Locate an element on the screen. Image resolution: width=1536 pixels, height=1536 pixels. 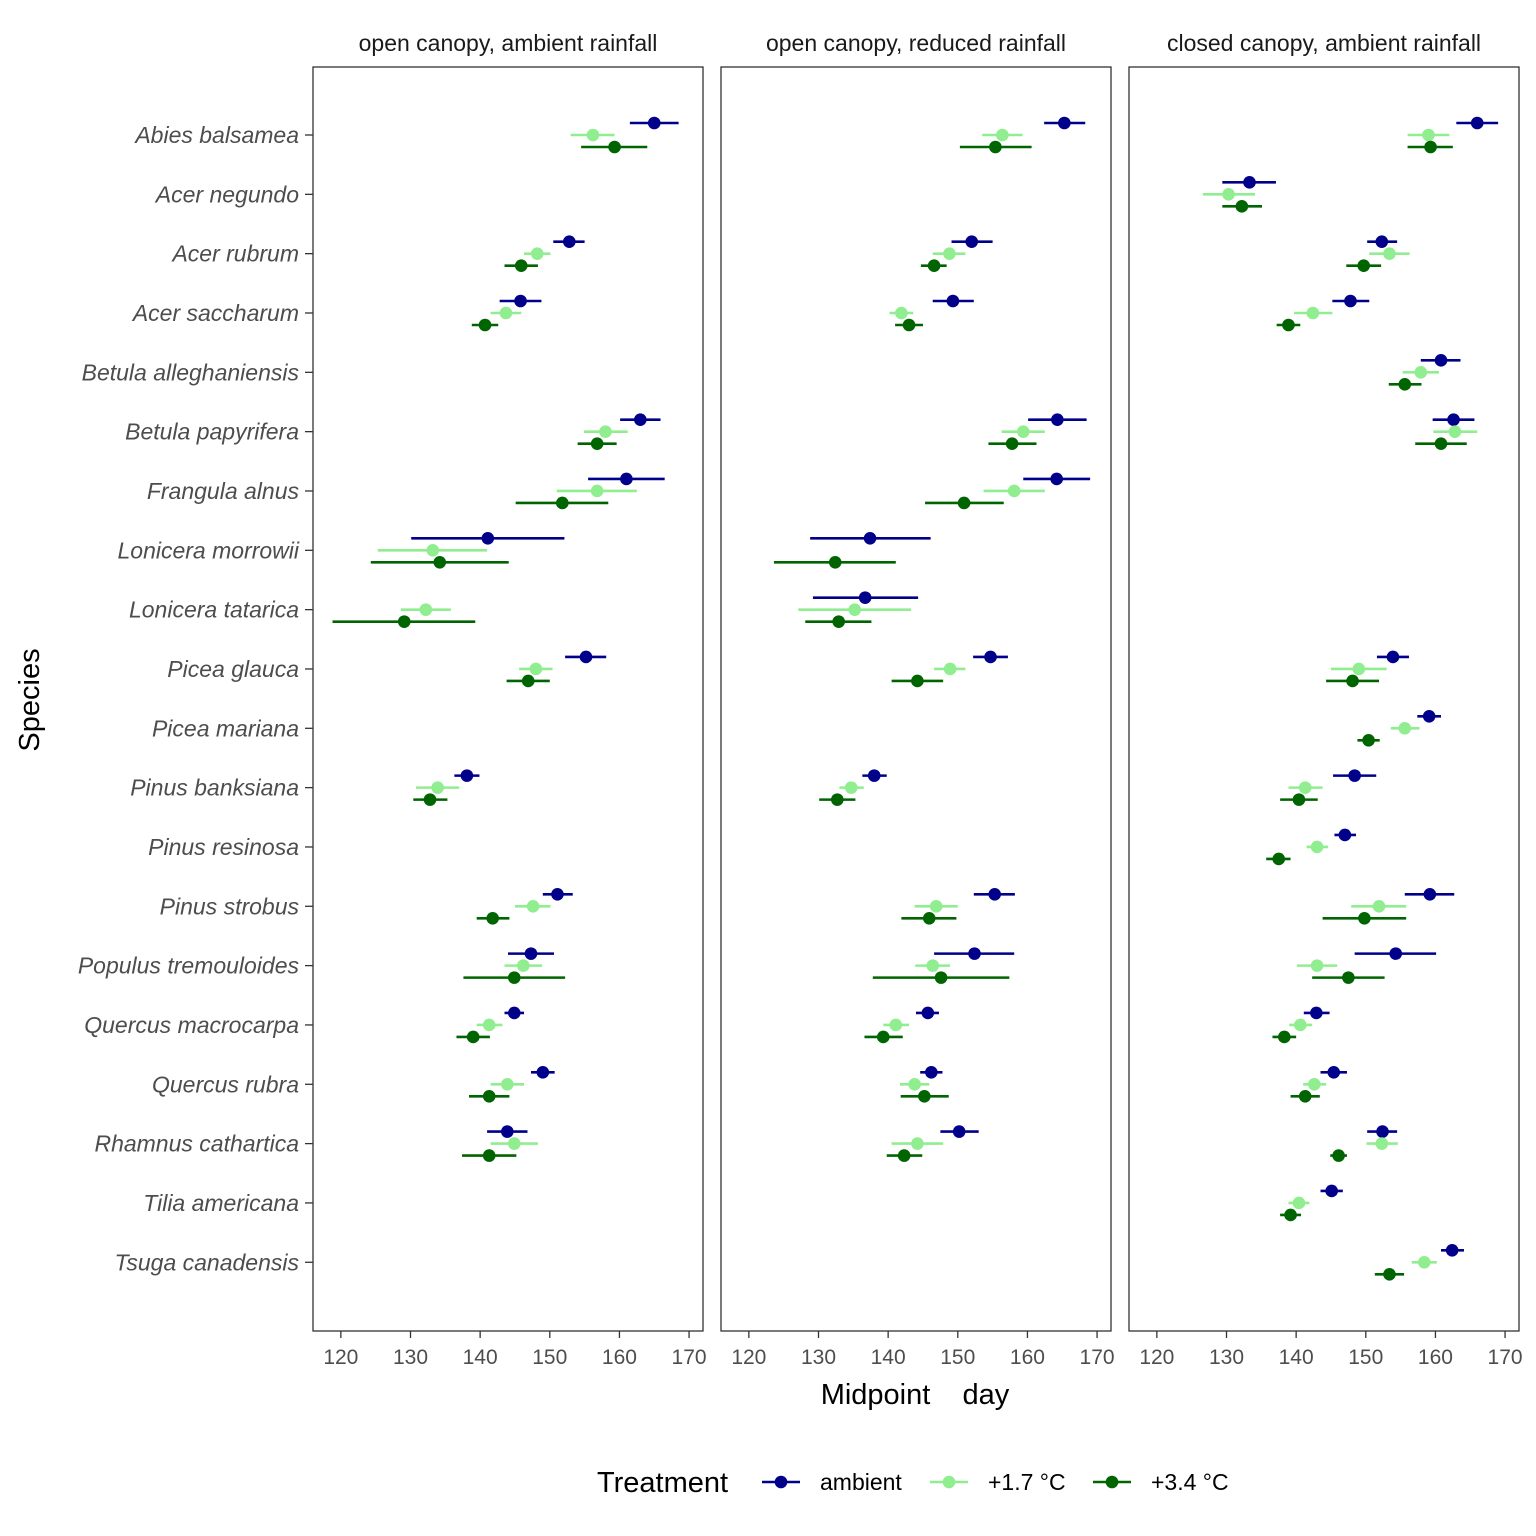
y-tick-label-abies-balsamea: Abies balsamea is located at coordinates (216, 135).